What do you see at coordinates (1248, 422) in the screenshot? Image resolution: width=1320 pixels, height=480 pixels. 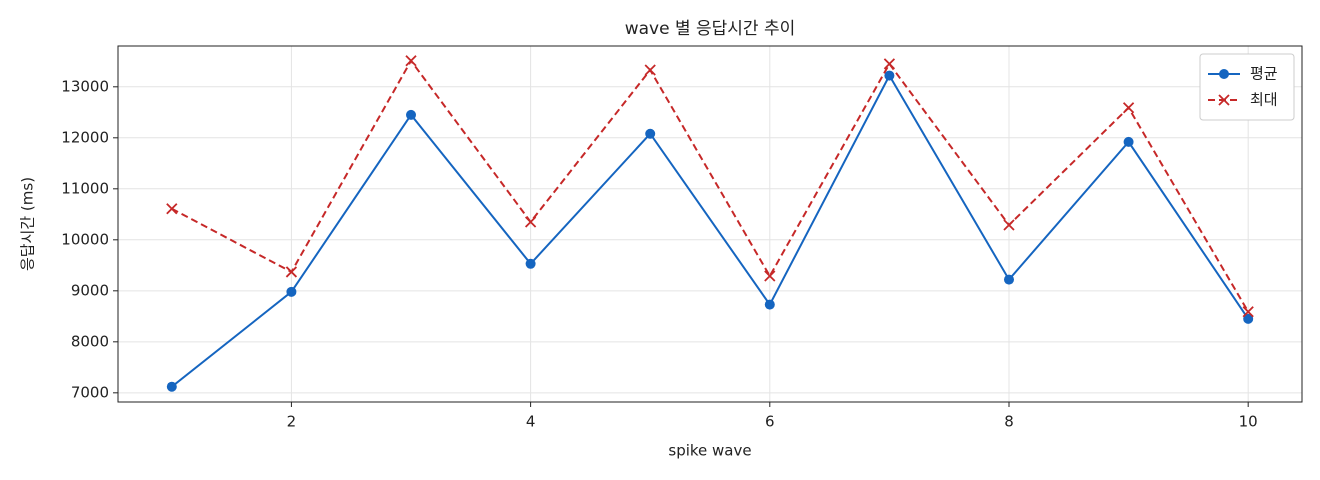 I see `x-tick-label: 10` at bounding box center [1248, 422].